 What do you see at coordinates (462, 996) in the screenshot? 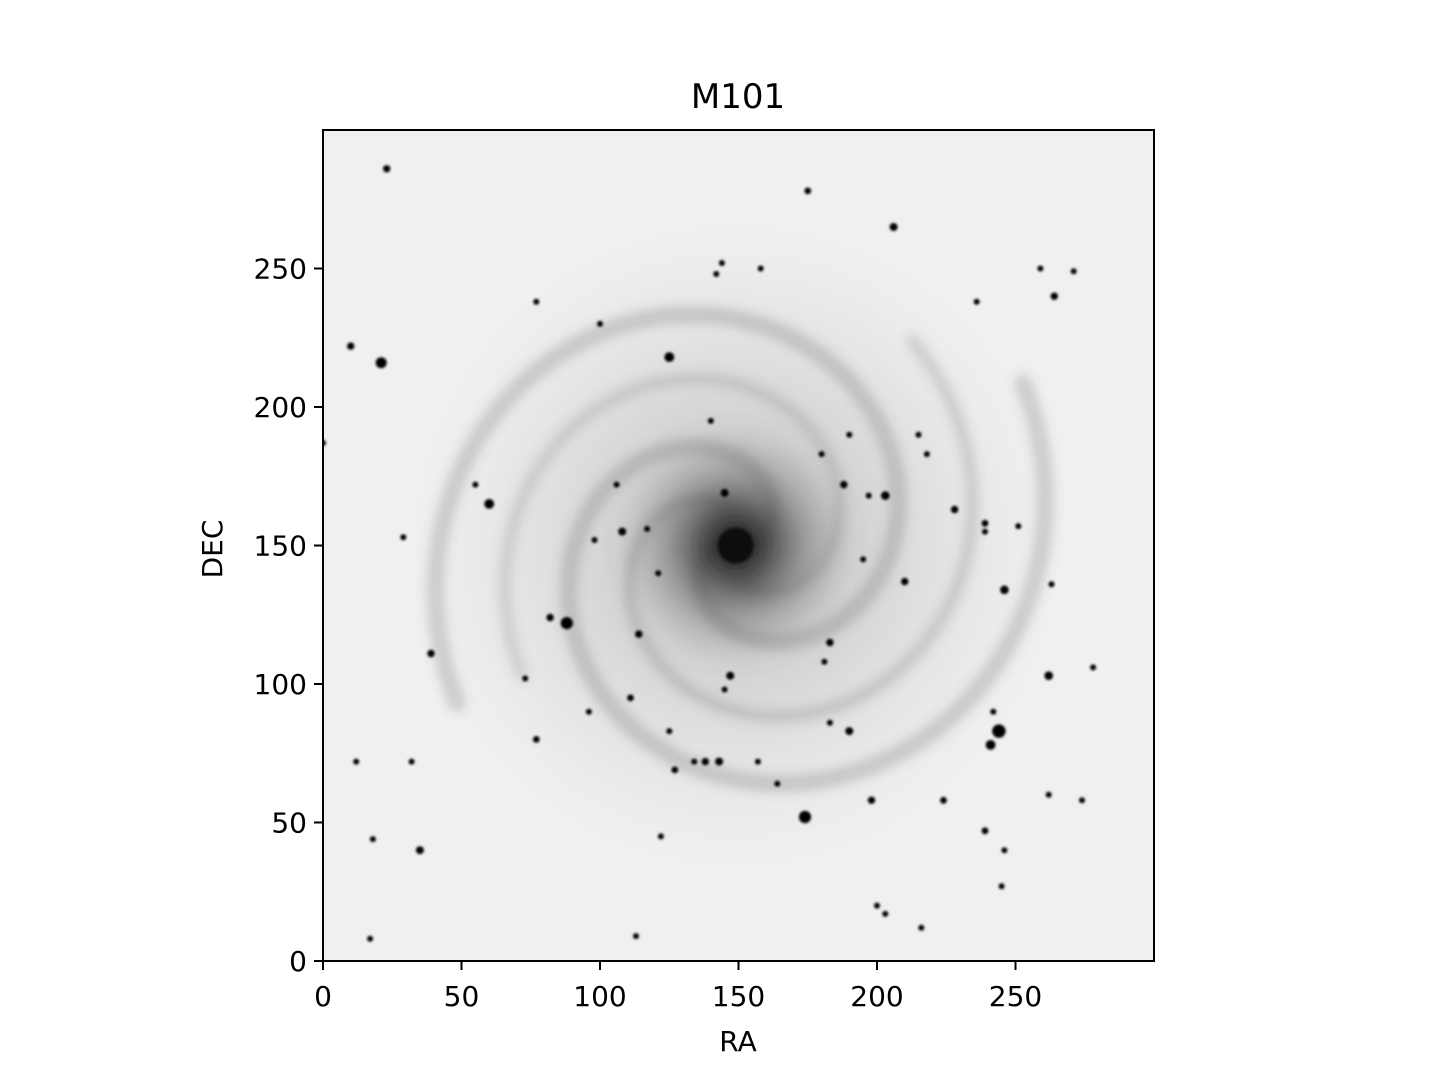
I see `x-tick-label: 50` at bounding box center [462, 996].